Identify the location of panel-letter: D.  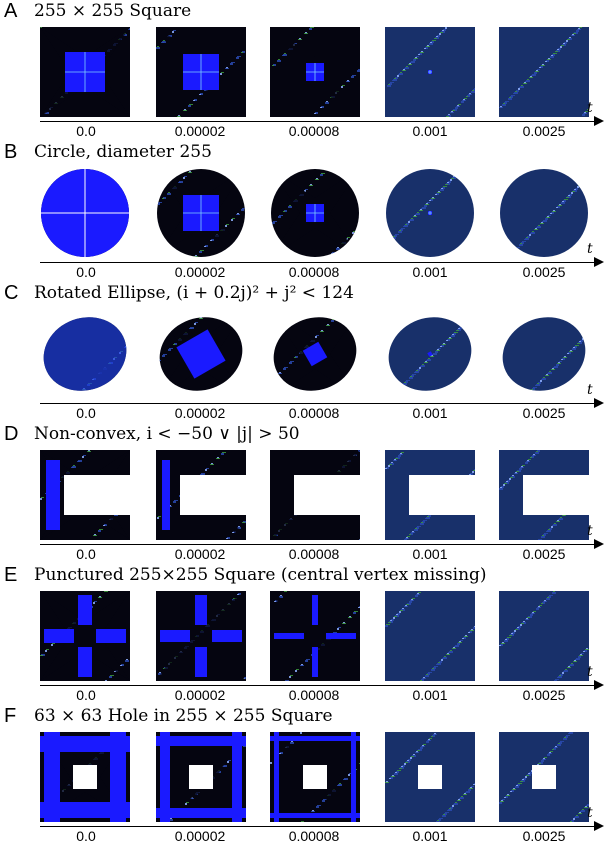
(11, 434).